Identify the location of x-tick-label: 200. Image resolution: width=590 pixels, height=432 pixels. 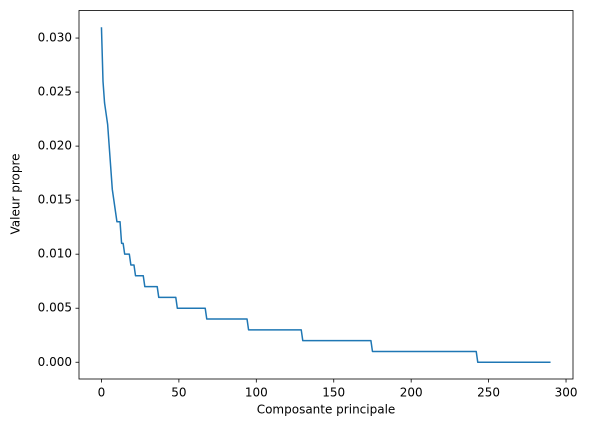
(411, 393).